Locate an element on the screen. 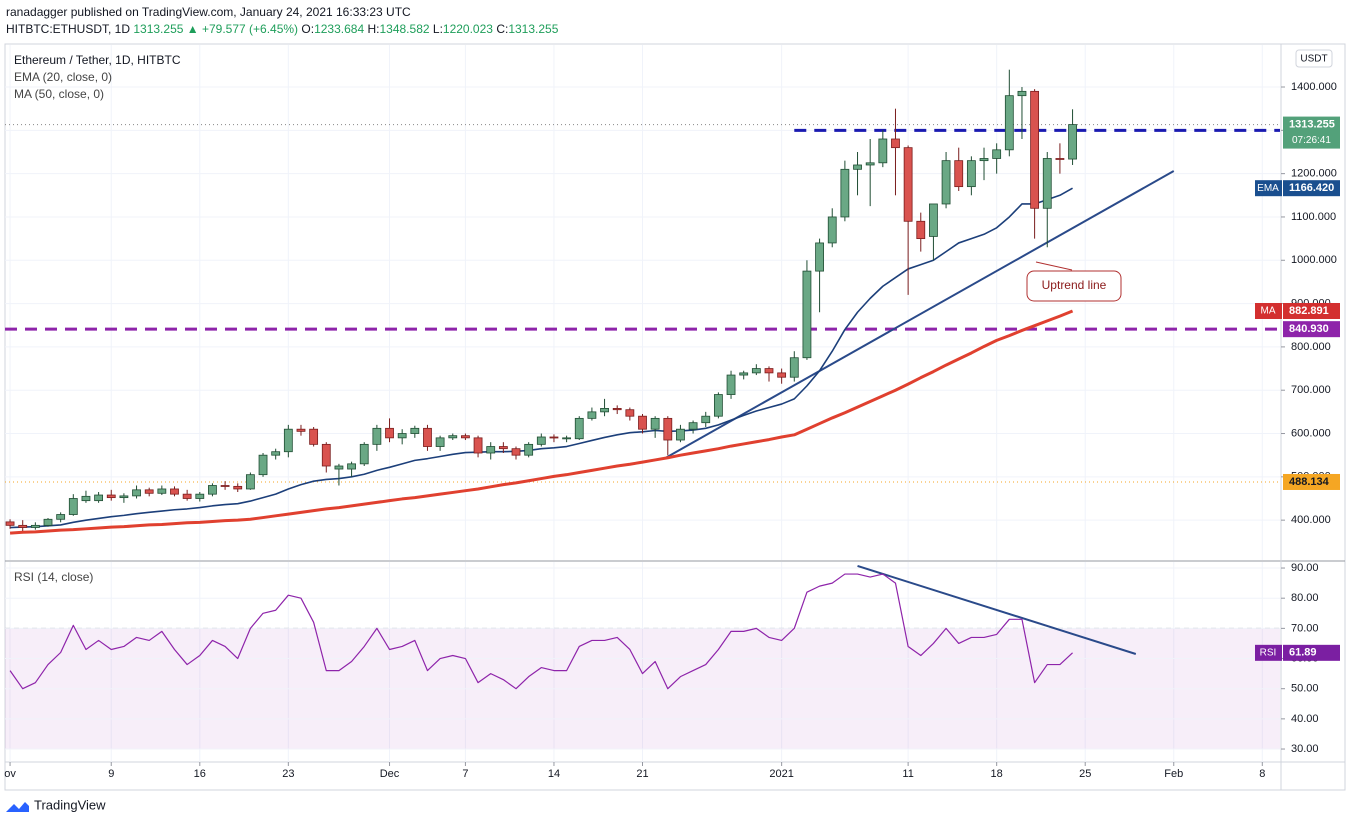 The image size is (1351, 824). y-tick-label: 1100.000 is located at coordinates (1313, 217).